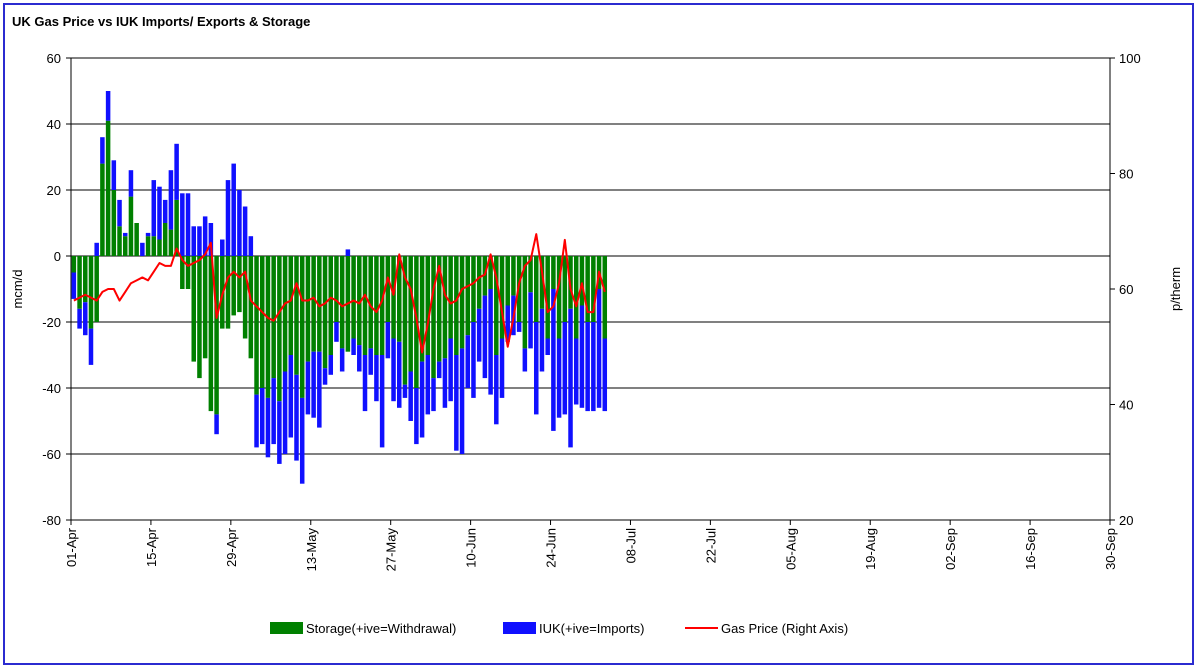  What do you see at coordinates (1110, 549) in the screenshot?
I see `x-tick-label: 30-Sep` at bounding box center [1110, 549].